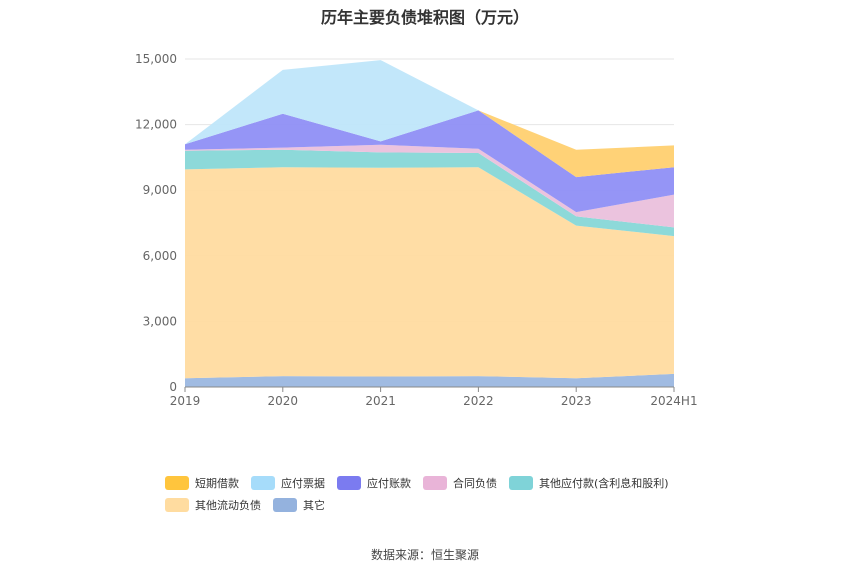 The width and height of the screenshot is (850, 575). Describe the element at coordinates (217, 483) in the screenshot. I see `legend-label: 短期借款` at that location.